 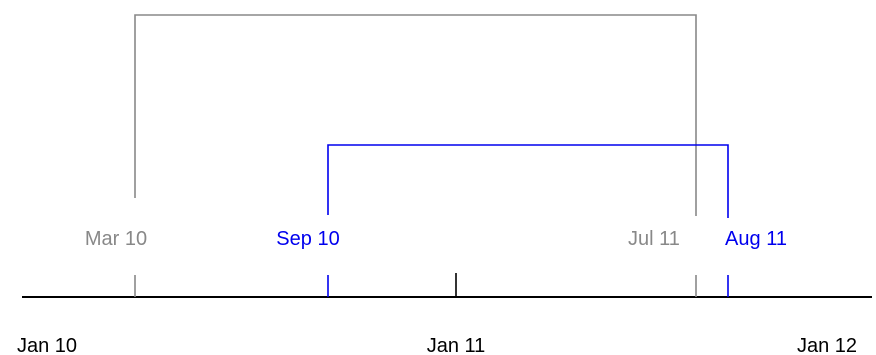 What do you see at coordinates (827, 345) in the screenshot?
I see `axis-tick-label-jan-12: Jan 12` at bounding box center [827, 345].